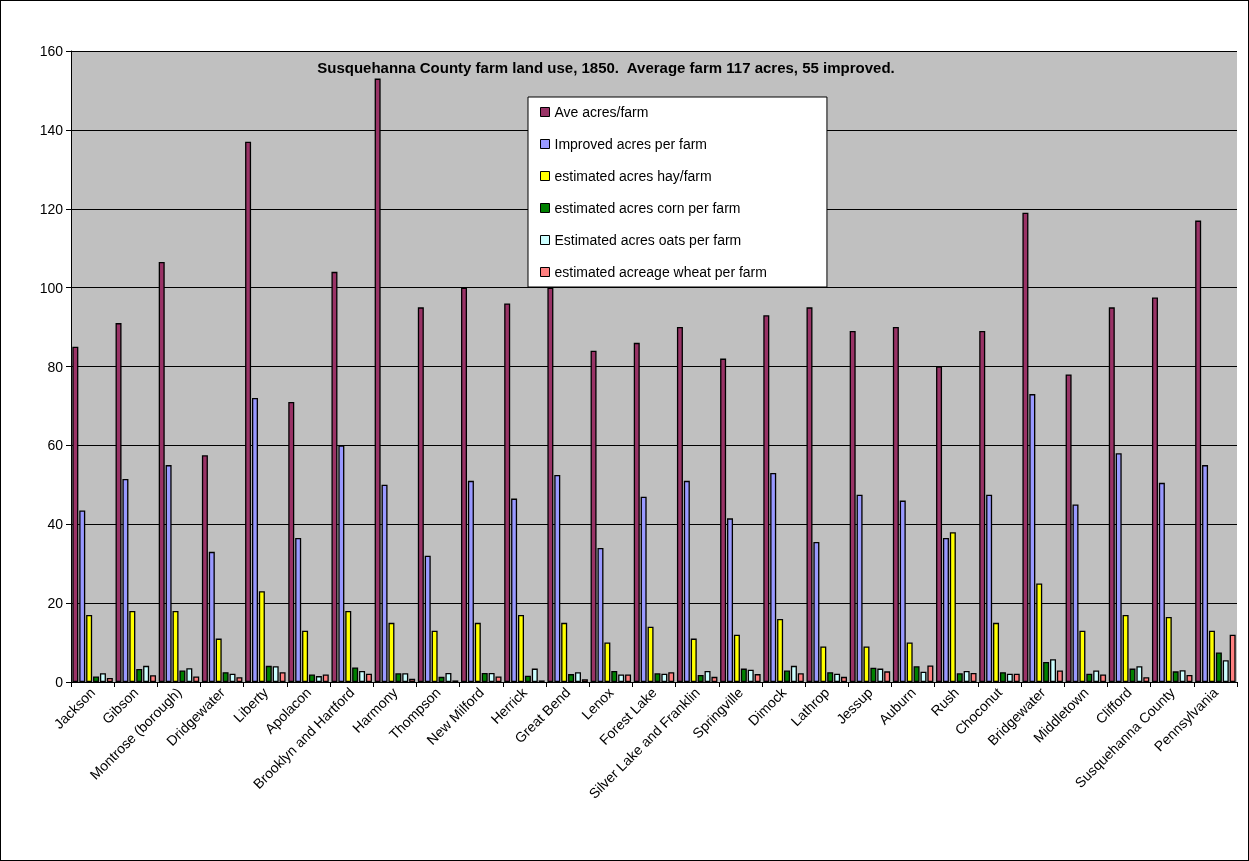  Describe the element at coordinates (647, 208) in the screenshot. I see `legend-label: estimated acres corn per farm` at that location.